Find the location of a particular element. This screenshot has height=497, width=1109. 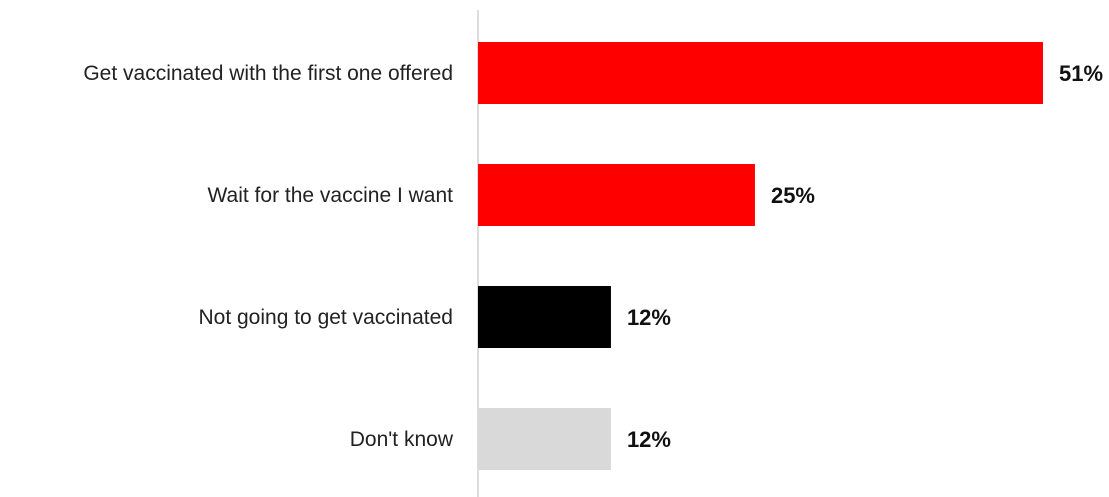

value-label: 25% is located at coordinates (793, 195).